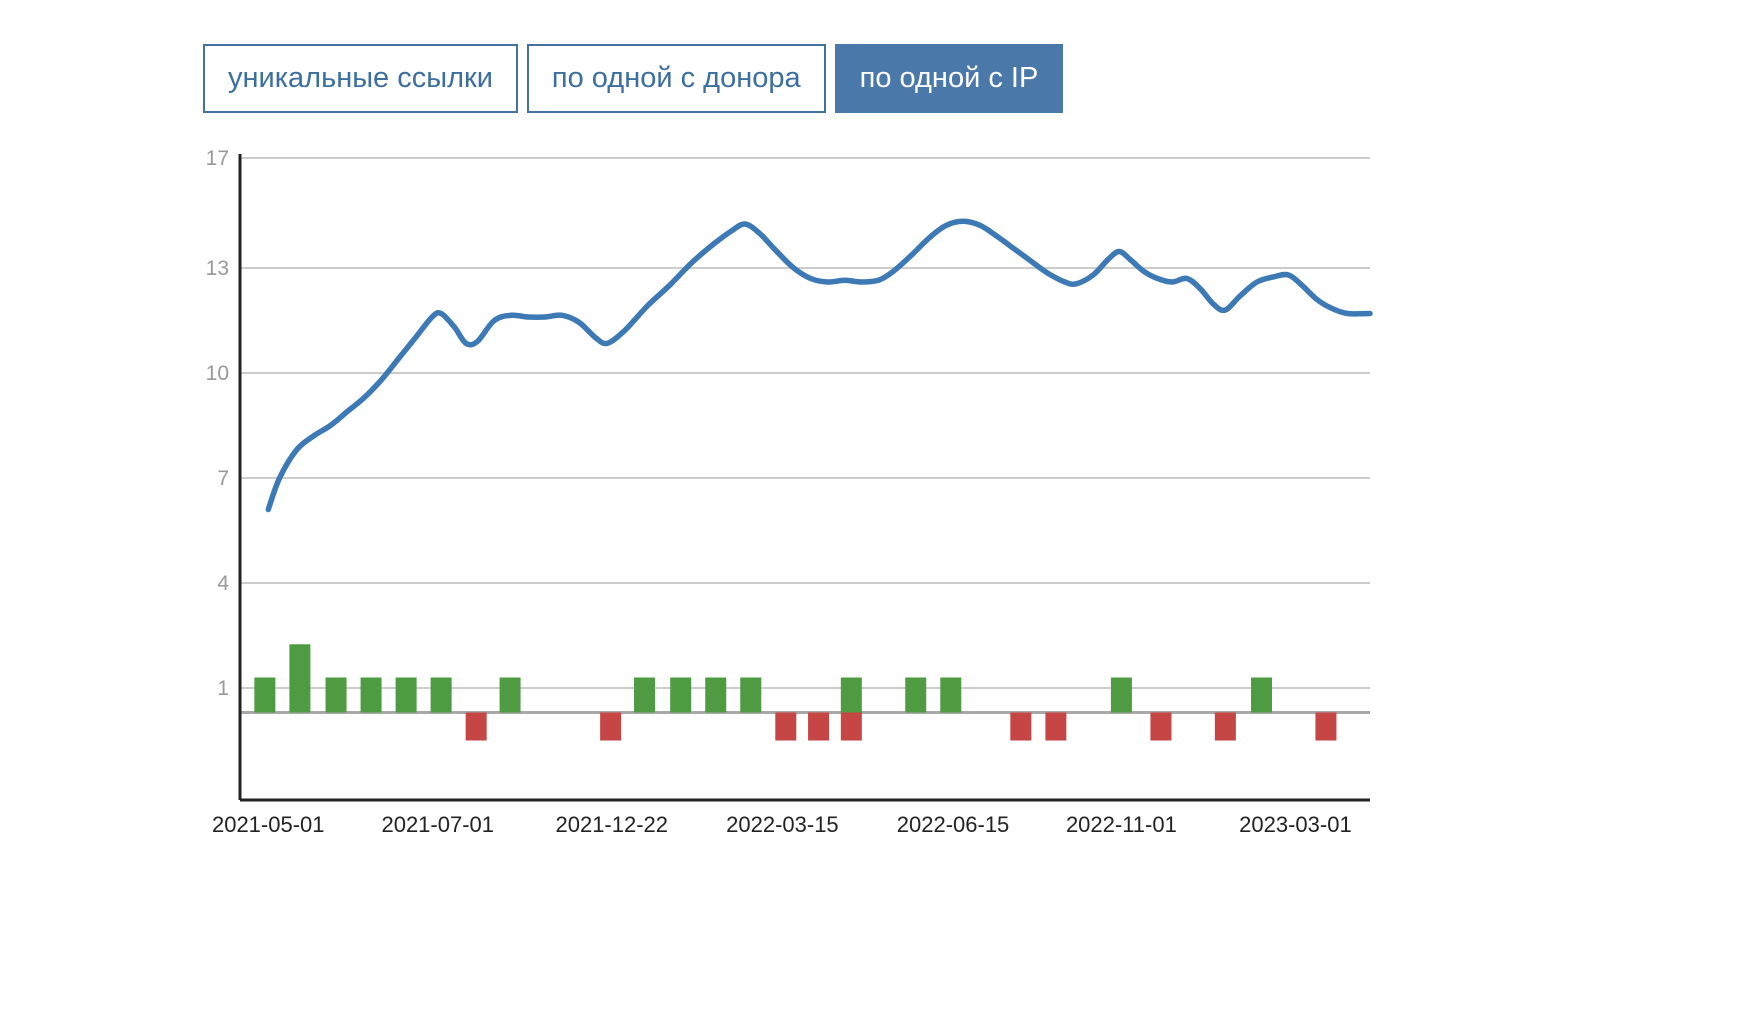 The height and width of the screenshot is (1030, 1757). Describe the element at coordinates (217, 158) in the screenshot. I see `svg-text: 17` at that location.